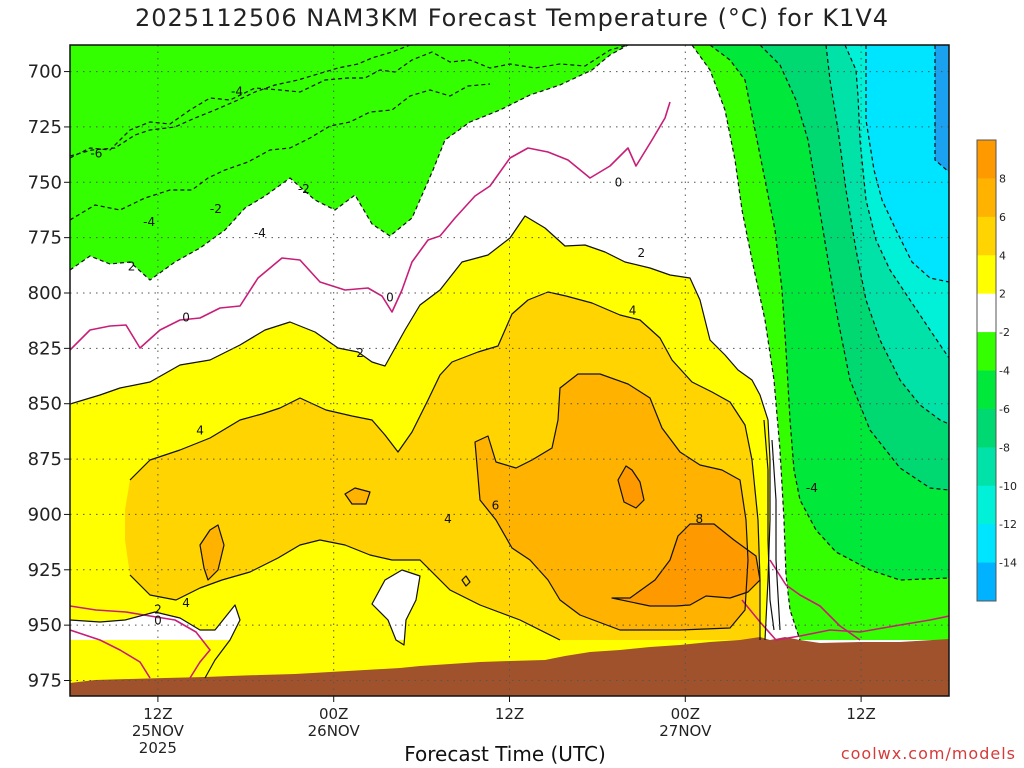 This screenshot has width=1024, height=768. Describe the element at coordinates (280, 152) in the screenshot. I see `contour-minus4` at that location.